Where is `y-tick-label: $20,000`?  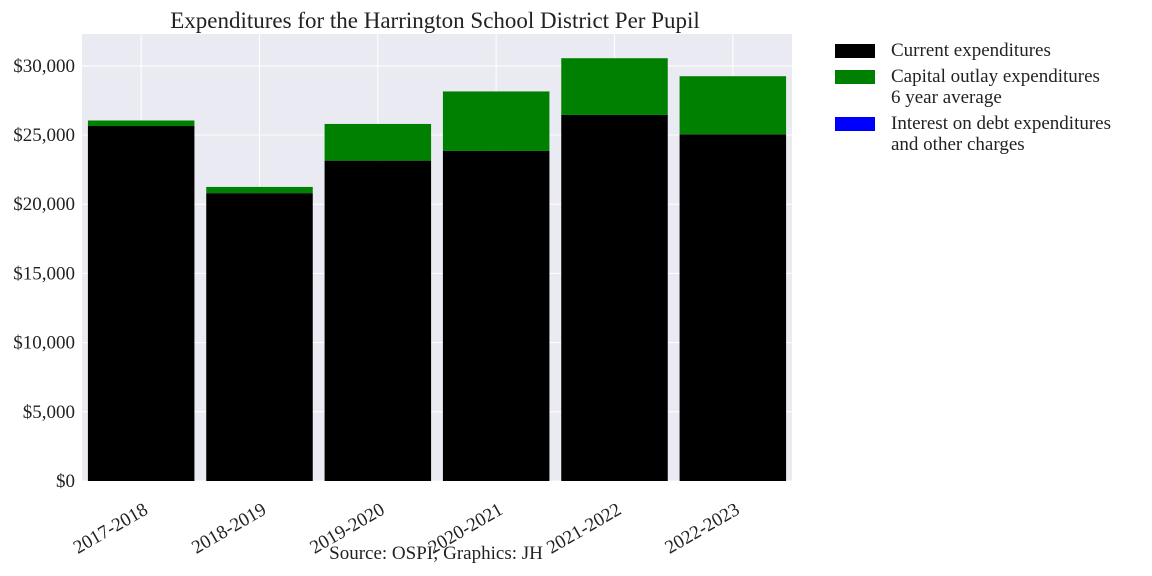 y-tick-label: $20,000 is located at coordinates (44, 204).